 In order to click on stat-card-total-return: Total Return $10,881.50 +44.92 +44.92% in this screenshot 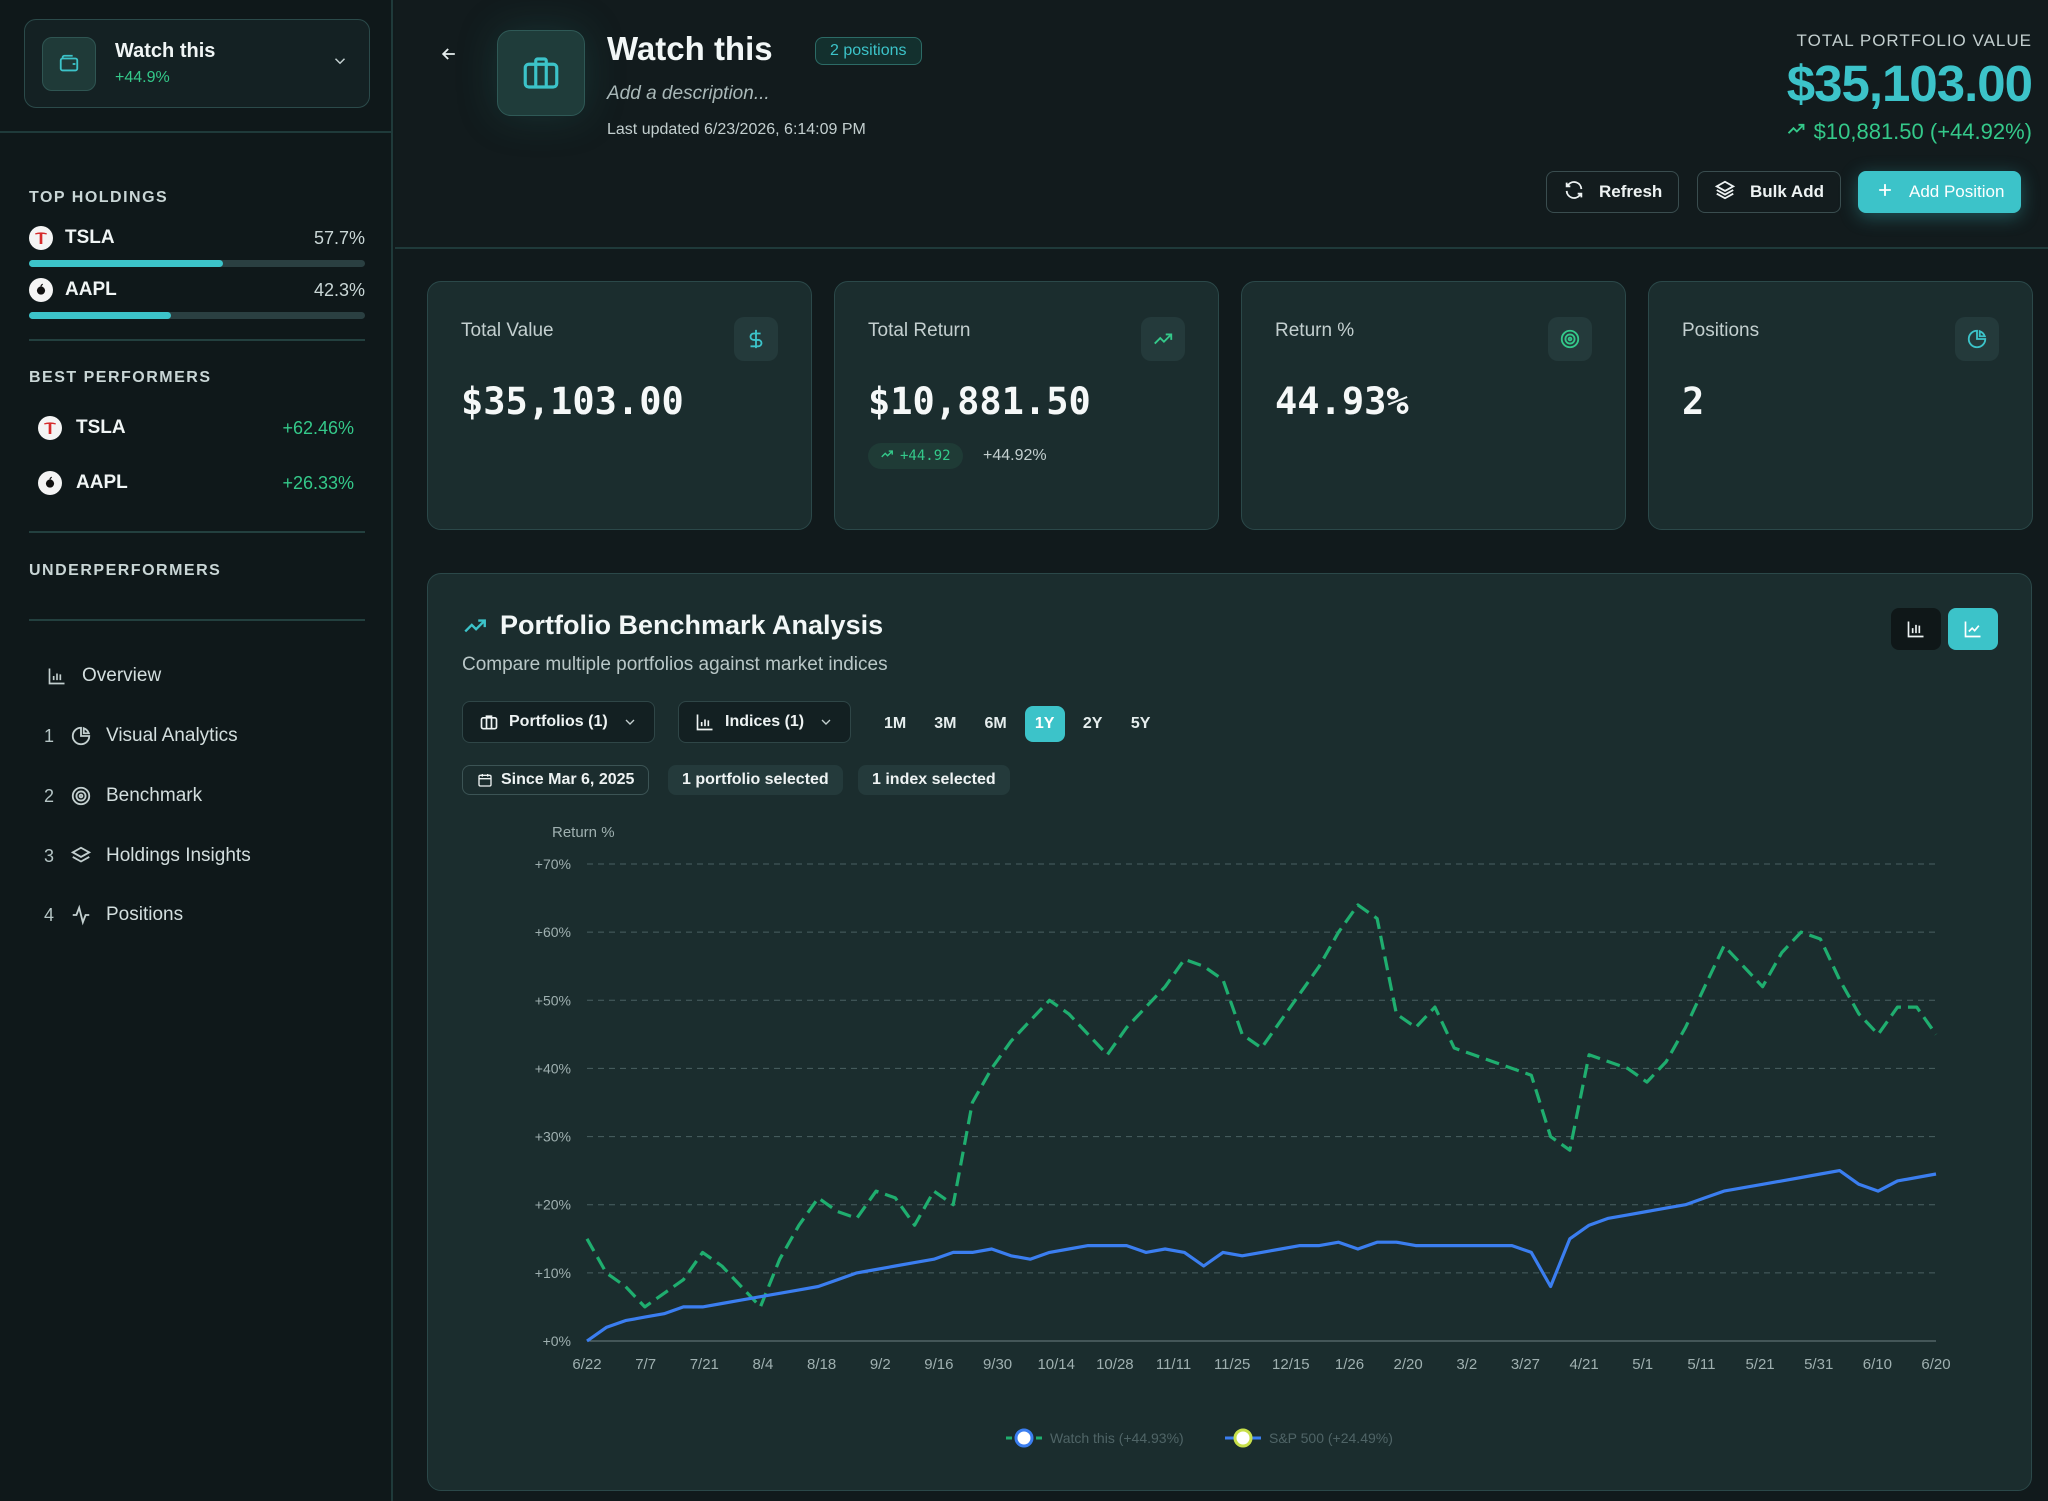, I will do `click(1026, 405)`.